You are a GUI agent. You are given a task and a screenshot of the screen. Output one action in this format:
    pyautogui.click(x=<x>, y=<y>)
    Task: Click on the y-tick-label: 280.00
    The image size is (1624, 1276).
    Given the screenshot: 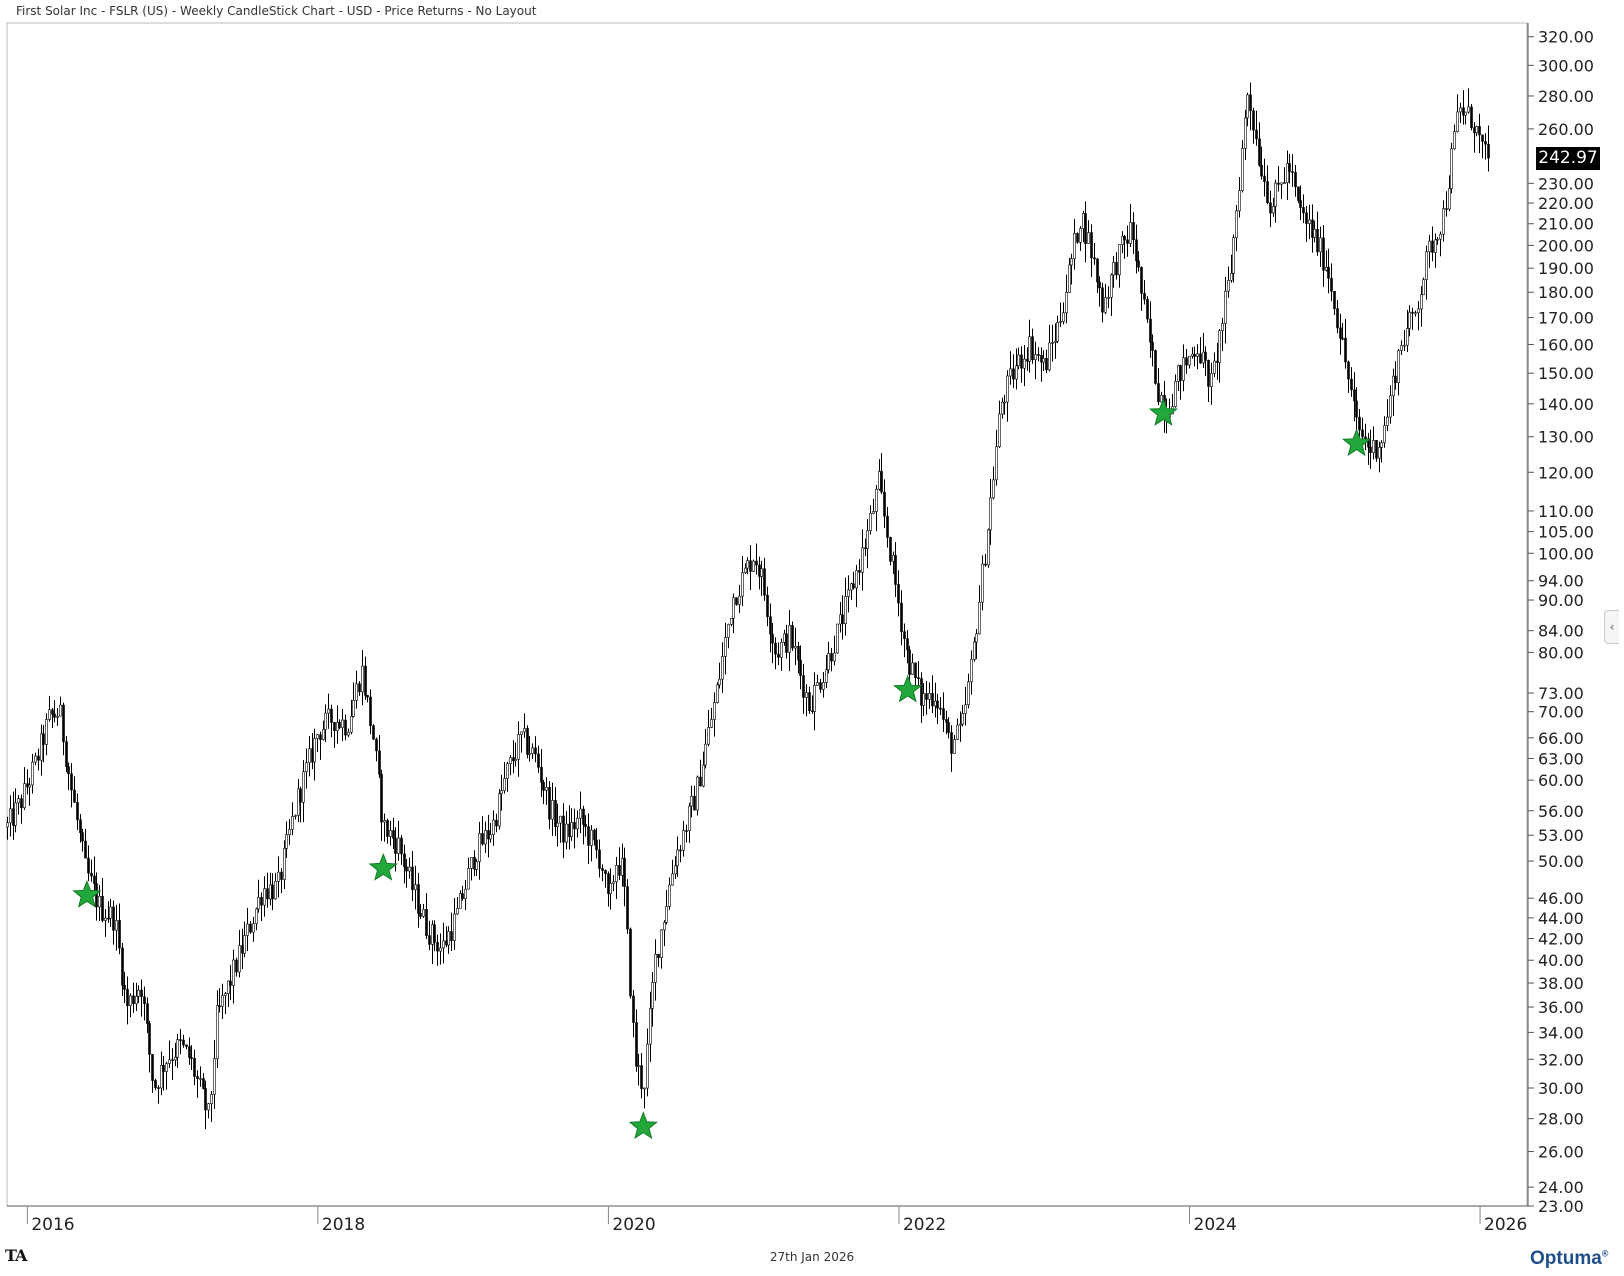 What is the action you would take?
    pyautogui.click(x=1566, y=96)
    